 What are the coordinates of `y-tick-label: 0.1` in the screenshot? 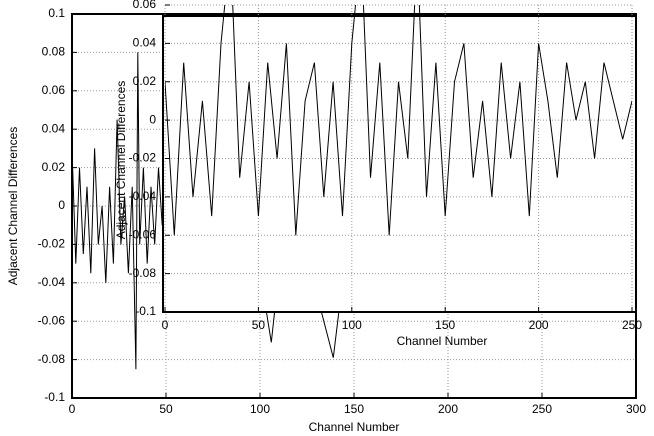 It's located at (56, 13).